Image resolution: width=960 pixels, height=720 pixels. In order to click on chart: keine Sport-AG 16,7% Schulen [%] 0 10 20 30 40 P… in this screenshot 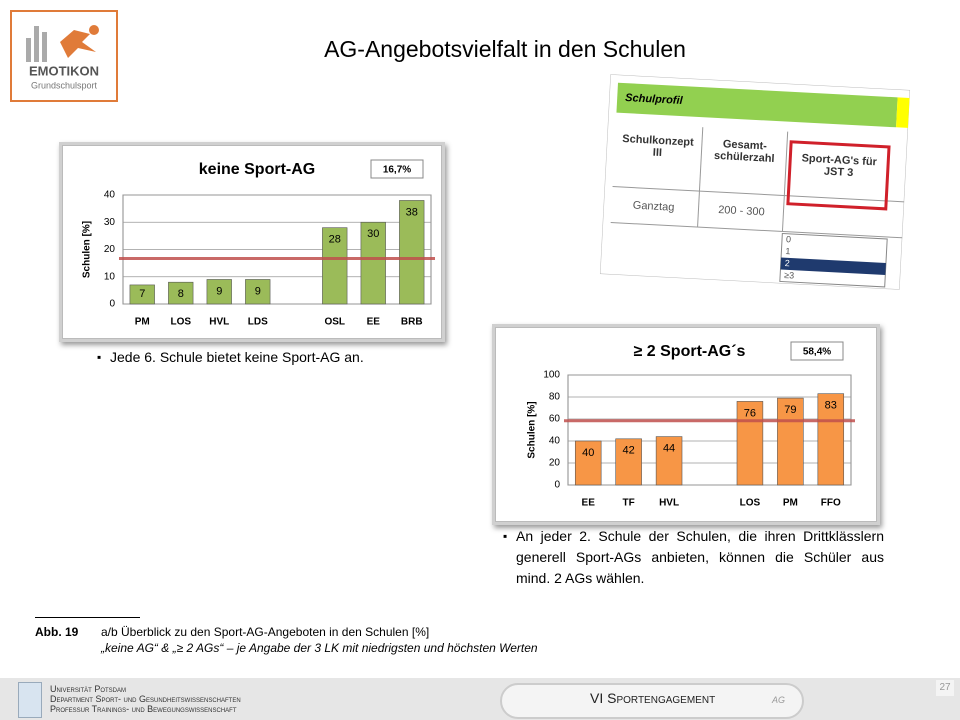, I will do `click(258, 243)`.